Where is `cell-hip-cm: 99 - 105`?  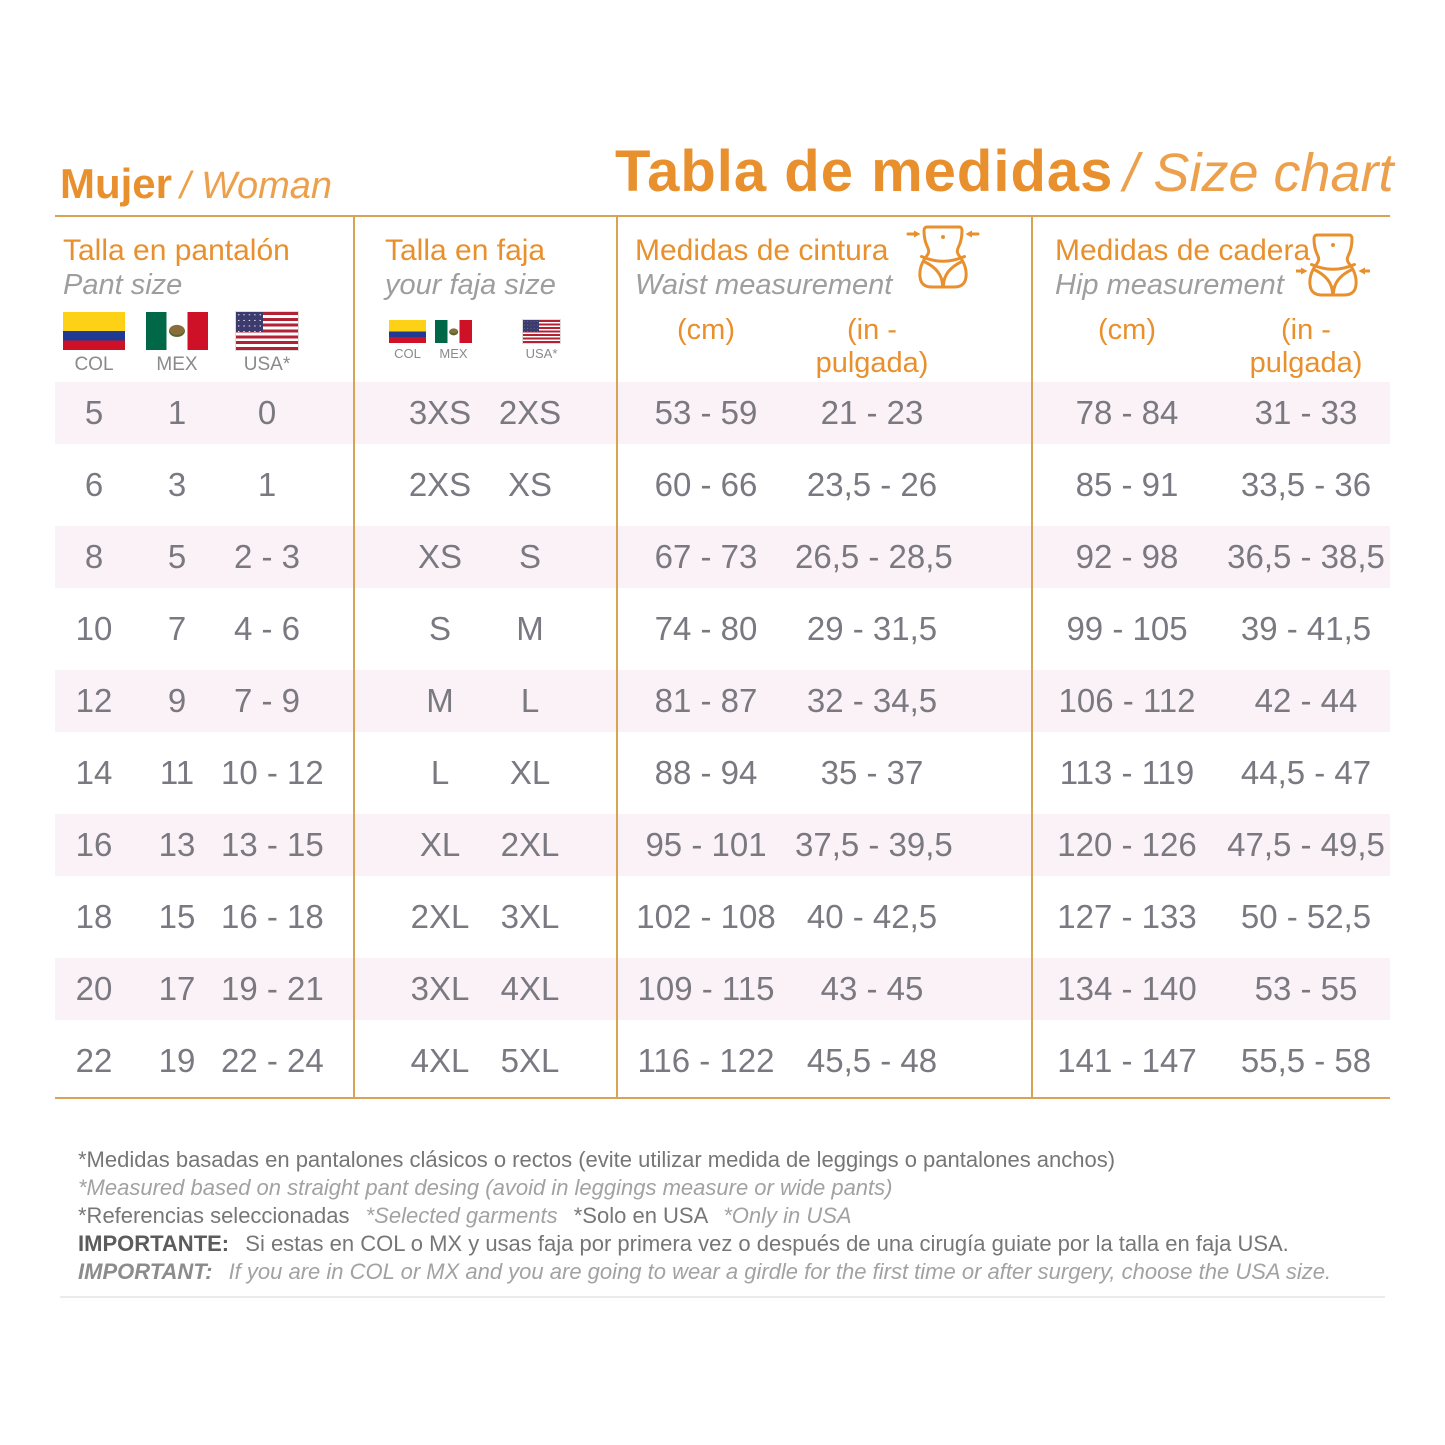 cell-hip-cm: 99 - 105 is located at coordinates (1127, 628).